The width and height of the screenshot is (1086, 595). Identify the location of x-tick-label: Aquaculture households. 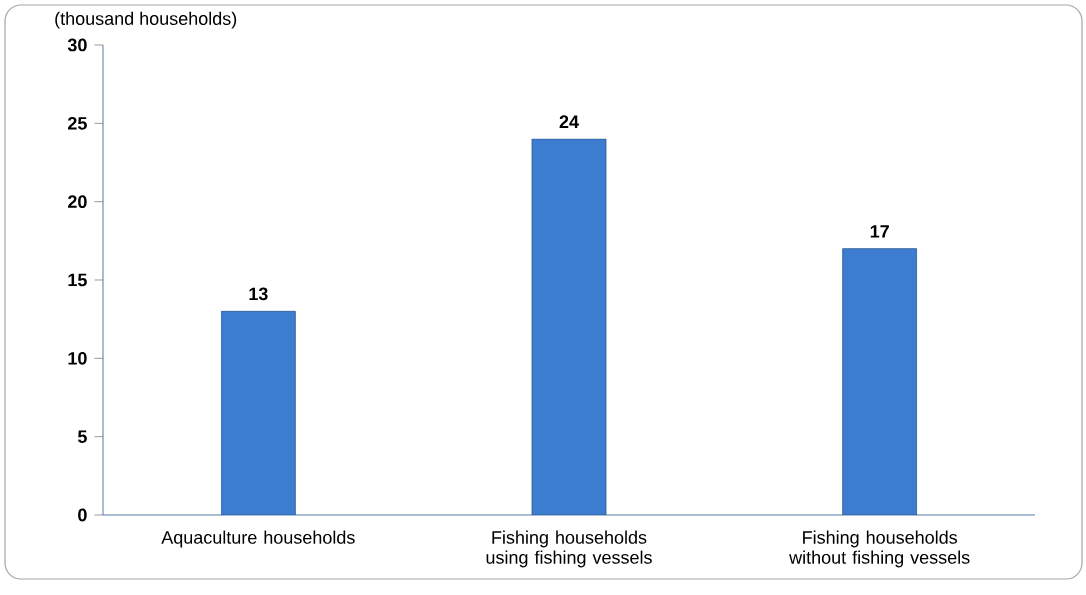
(258, 539).